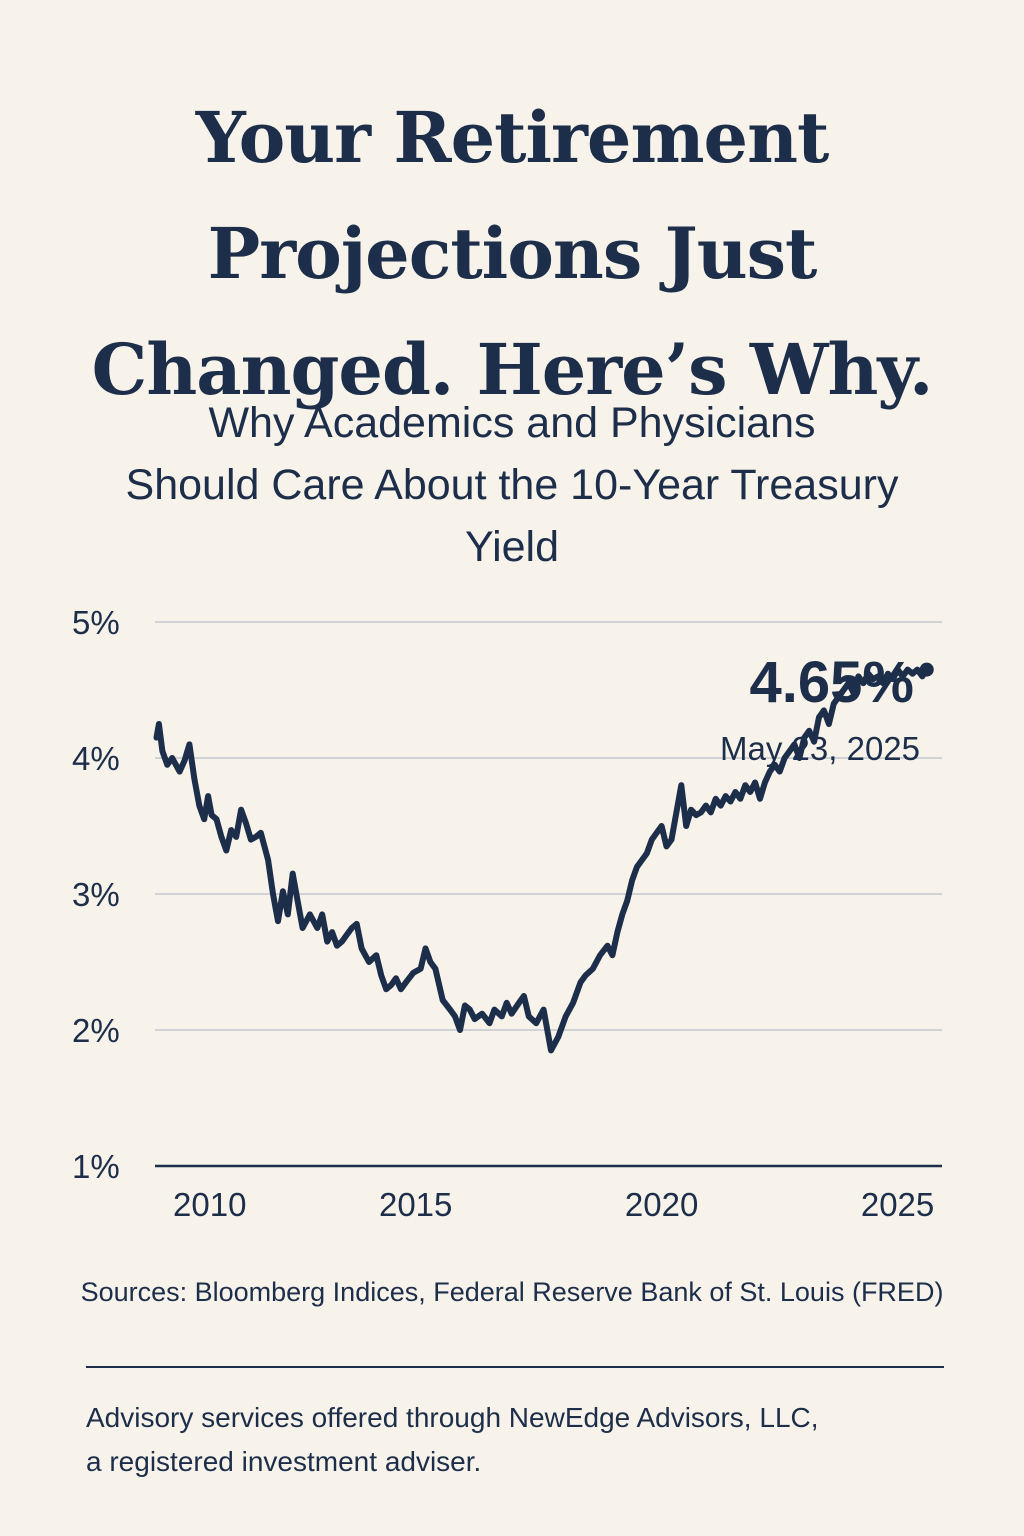 The height and width of the screenshot is (1536, 1024). I want to click on latest-point, so click(926, 669).